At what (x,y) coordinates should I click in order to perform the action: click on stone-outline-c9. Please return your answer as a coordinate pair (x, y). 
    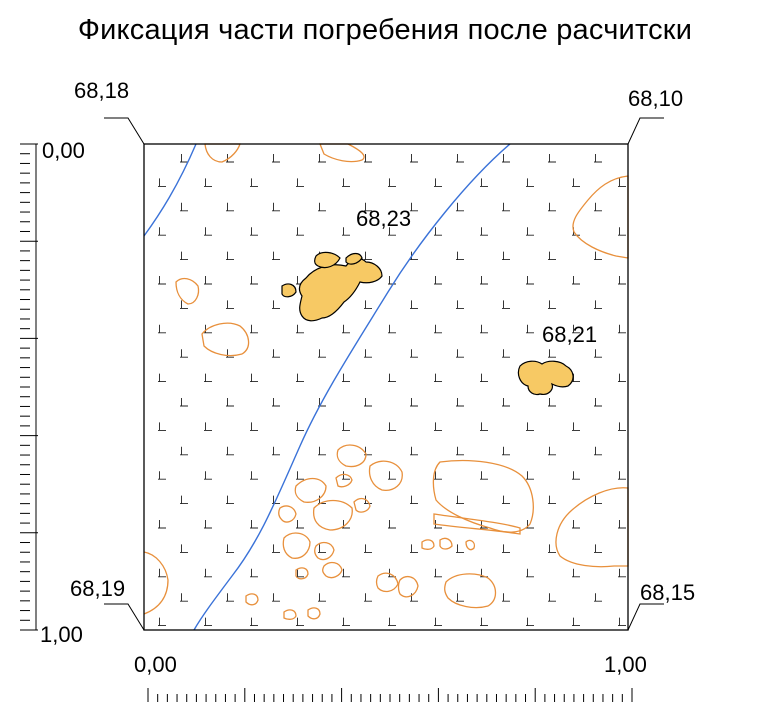
    Looking at the image, I should click on (324, 551).